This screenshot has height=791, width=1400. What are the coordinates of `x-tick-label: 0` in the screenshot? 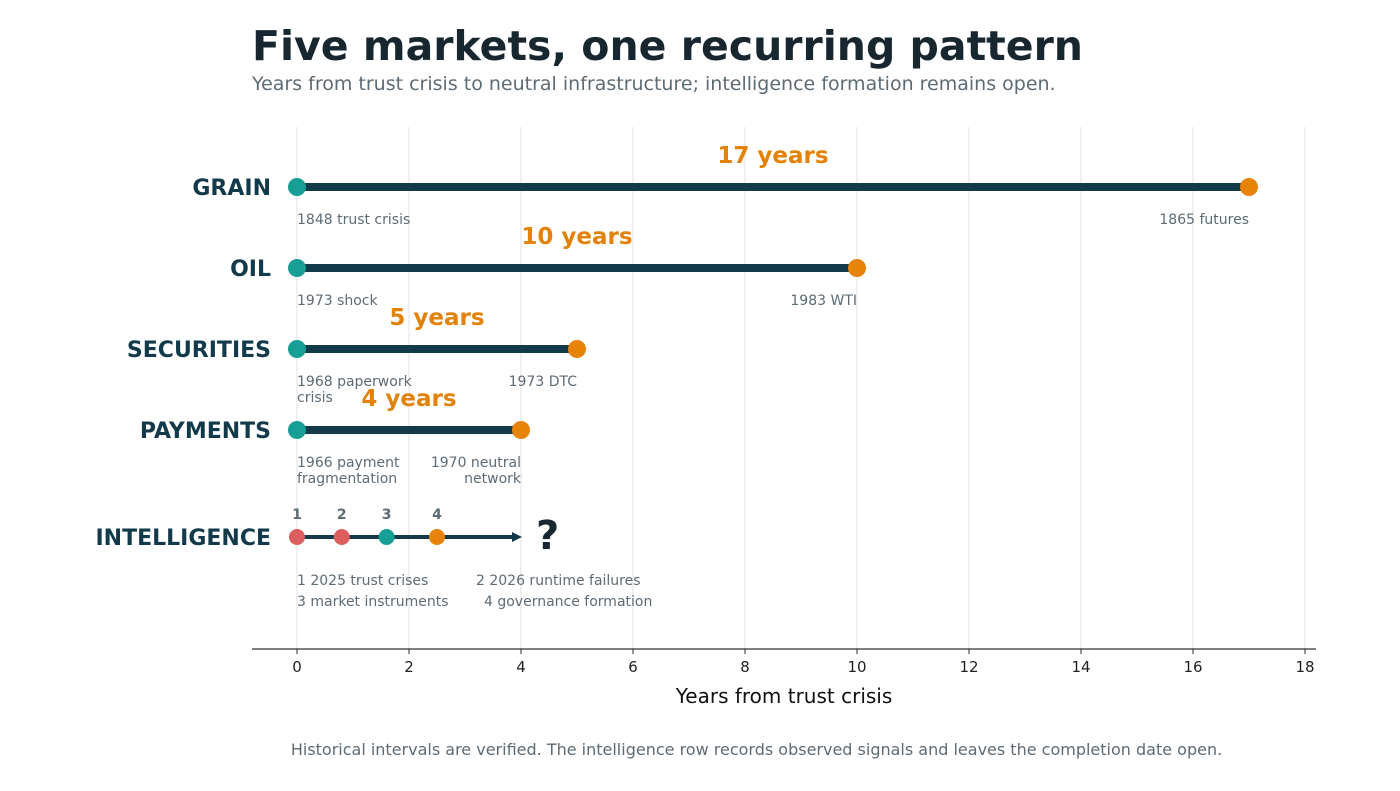 It's located at (297, 667).